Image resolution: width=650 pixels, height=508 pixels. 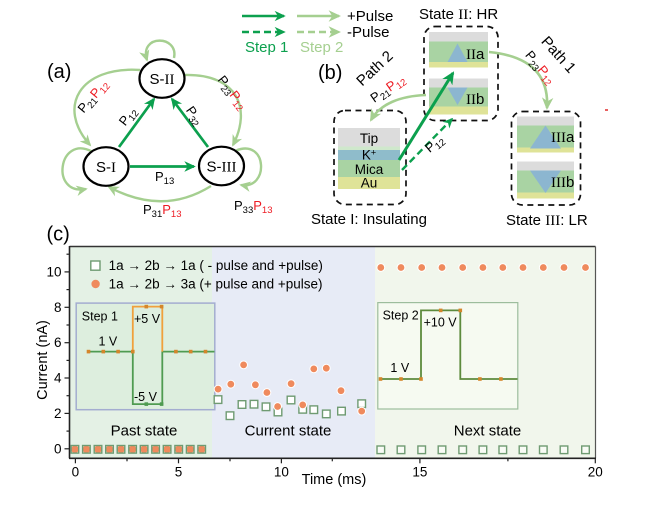 What do you see at coordinates (162, 79) in the screenshot?
I see `svg-text: S-II` at bounding box center [162, 79].